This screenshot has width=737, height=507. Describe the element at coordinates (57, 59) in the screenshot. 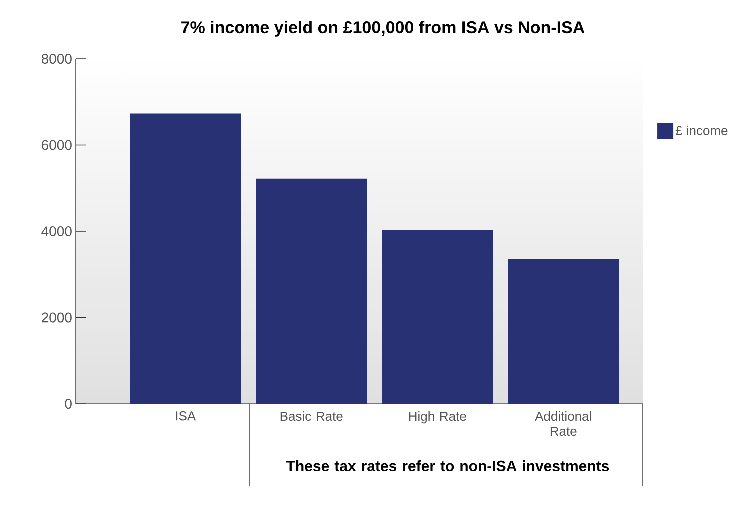

I see `y-tick-label: 8000` at that location.